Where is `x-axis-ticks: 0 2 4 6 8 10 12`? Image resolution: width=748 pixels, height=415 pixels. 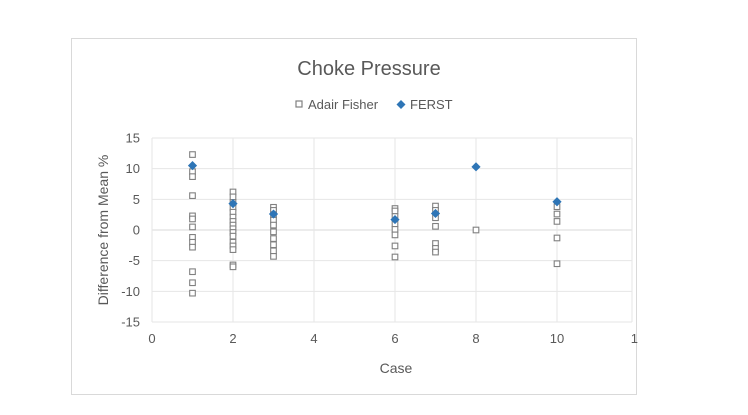
x-axis-ticks: 0 2 4 6 8 10 12 is located at coordinates (393, 338).